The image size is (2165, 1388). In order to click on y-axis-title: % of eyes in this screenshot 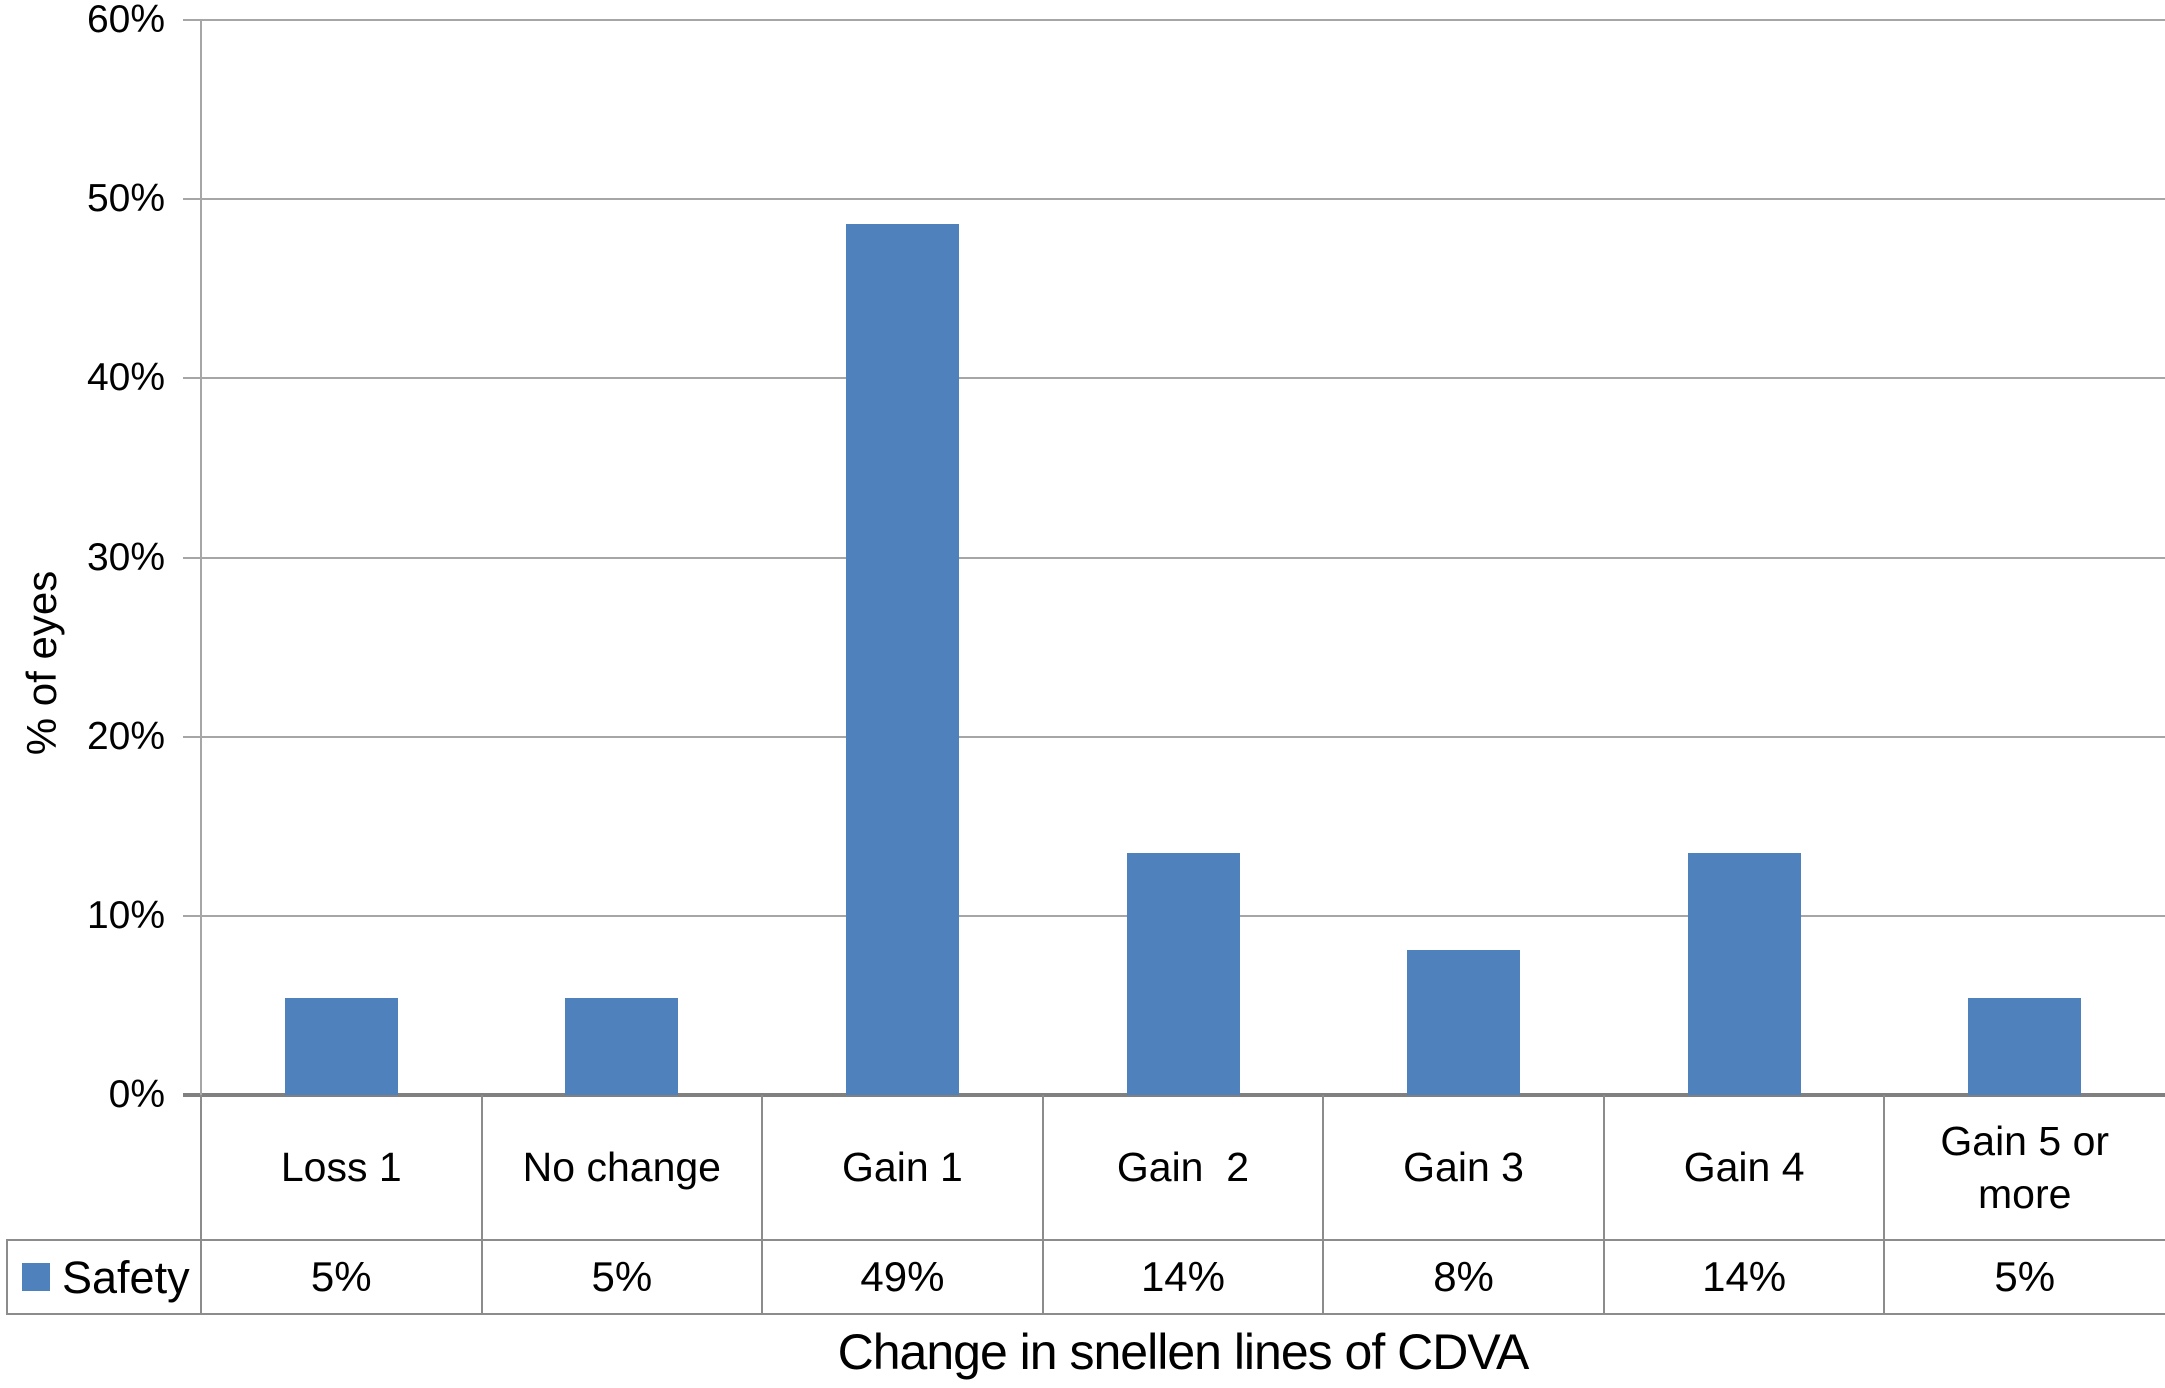, I will do `click(41, 663)`.